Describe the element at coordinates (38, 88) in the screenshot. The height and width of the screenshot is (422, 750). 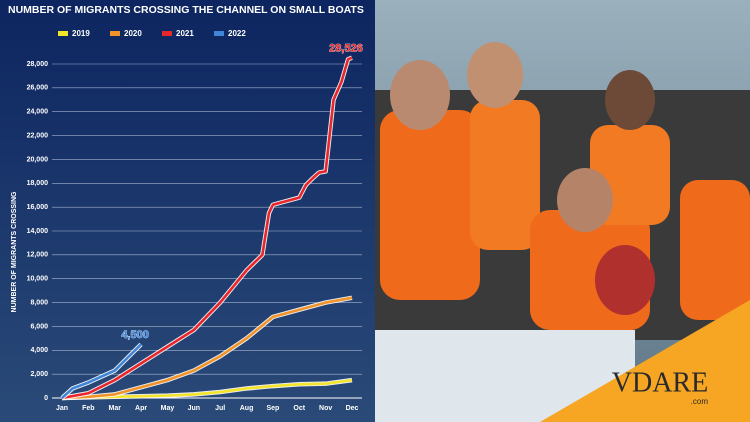
I see `y-tick-label: 26,000` at that location.